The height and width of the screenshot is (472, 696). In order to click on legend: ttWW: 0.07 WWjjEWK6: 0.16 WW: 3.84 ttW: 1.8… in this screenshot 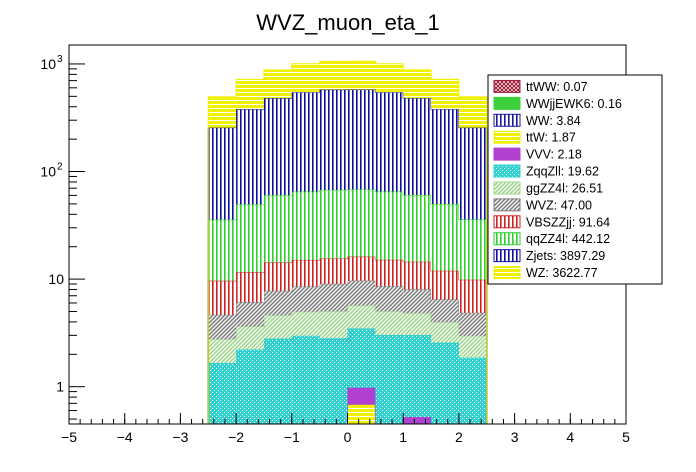, I will do `click(575, 179)`.